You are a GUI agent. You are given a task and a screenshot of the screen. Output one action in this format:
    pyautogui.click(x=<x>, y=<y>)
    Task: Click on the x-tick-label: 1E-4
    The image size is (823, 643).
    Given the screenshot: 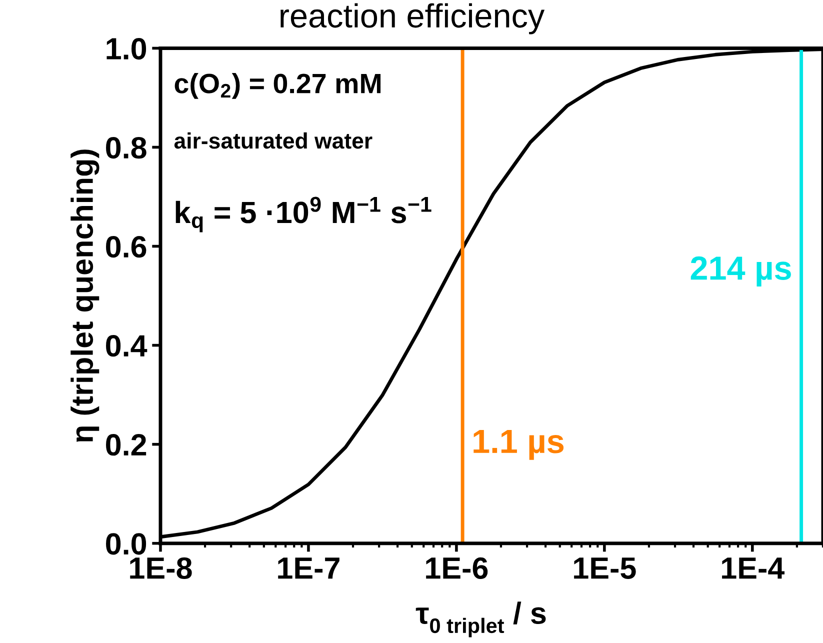 What is the action you would take?
    pyautogui.click(x=753, y=568)
    